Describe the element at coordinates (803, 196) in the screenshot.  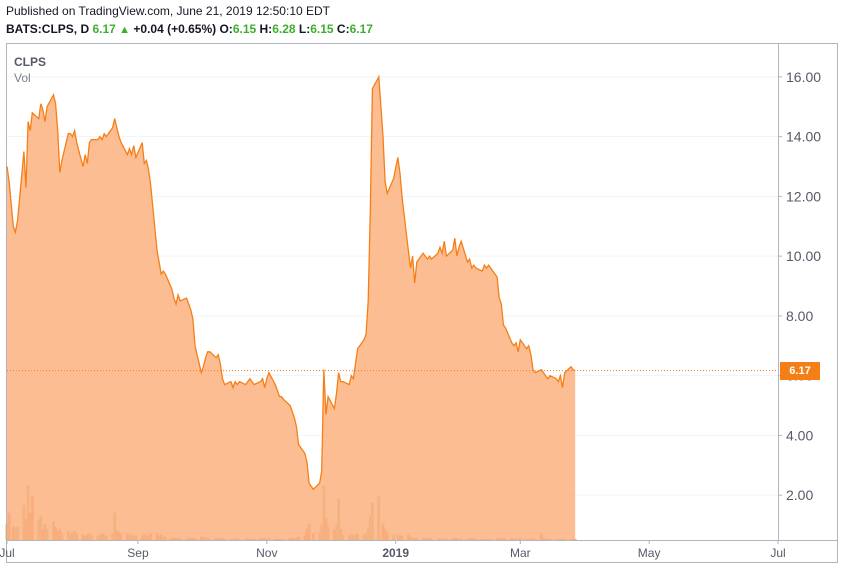
I see `price-tick-label: 12.00` at that location.